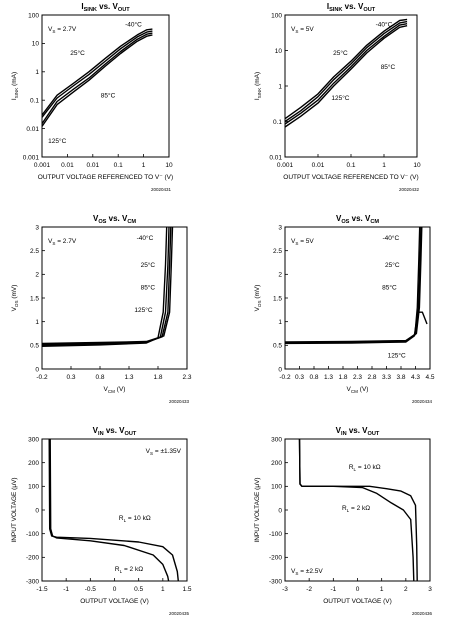 Image resolution: width=456 pixels, height=620 pixels. I want to click on y-tick-label: 10, so click(36, 44).